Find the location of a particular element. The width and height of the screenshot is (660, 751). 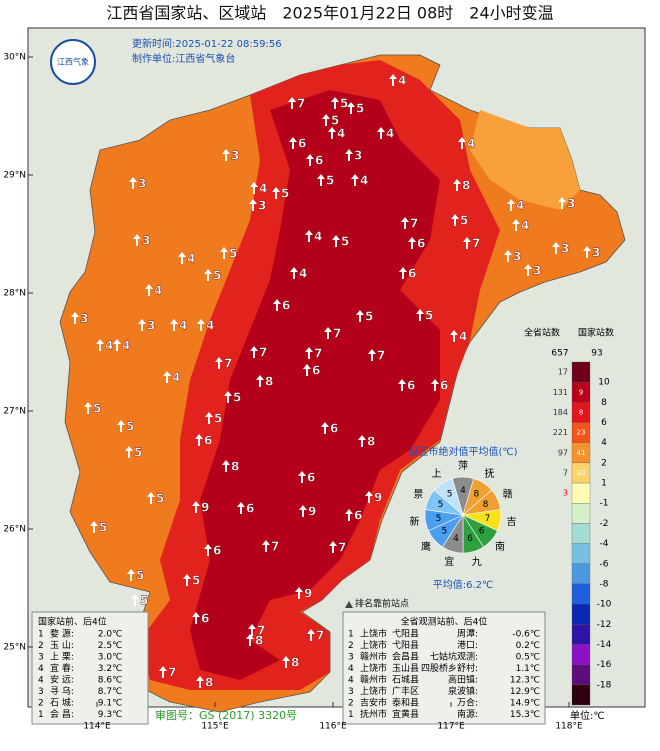

total-band-count: 7 is located at coordinates (565, 472).